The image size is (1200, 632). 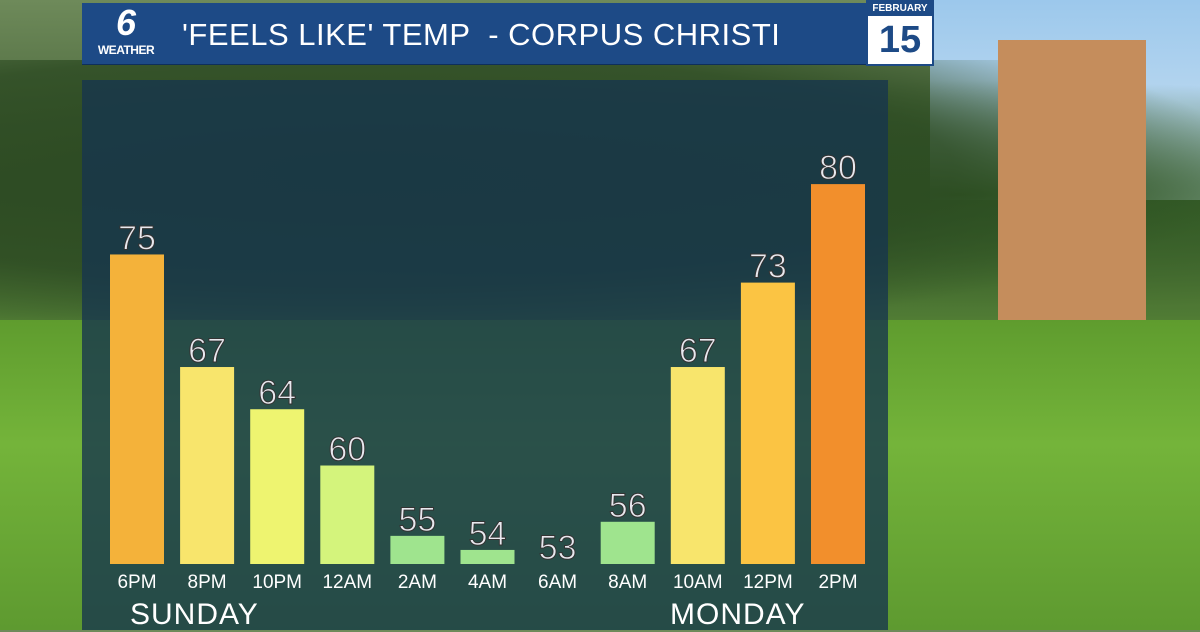 What do you see at coordinates (838, 374) in the screenshot?
I see `bar-2PM` at bounding box center [838, 374].